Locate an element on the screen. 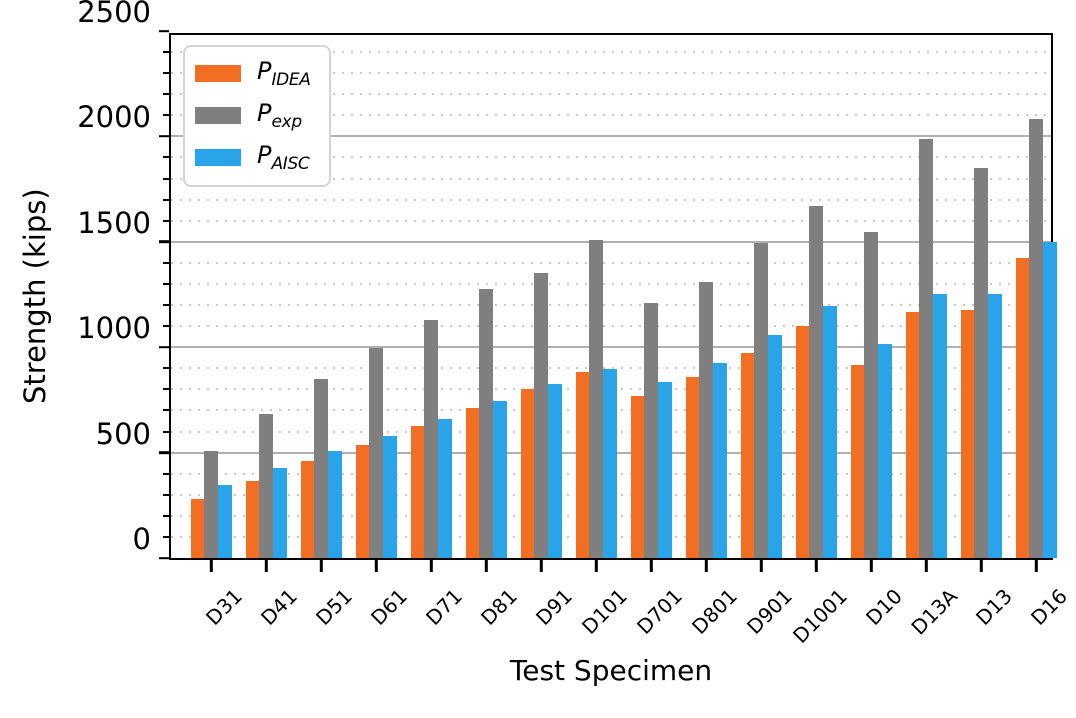  bar-p_exp-d101 is located at coordinates (596, 399).